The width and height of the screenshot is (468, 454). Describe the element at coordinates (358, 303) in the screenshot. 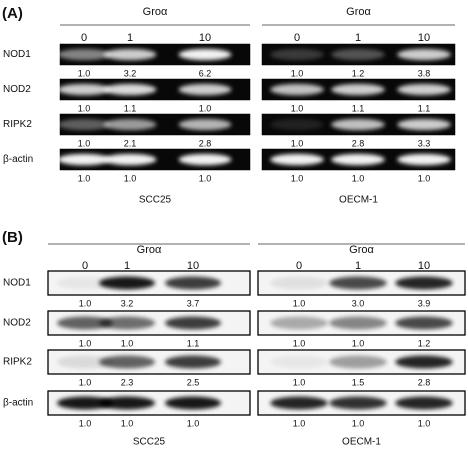

I see `quant-value: 3.0` at that location.